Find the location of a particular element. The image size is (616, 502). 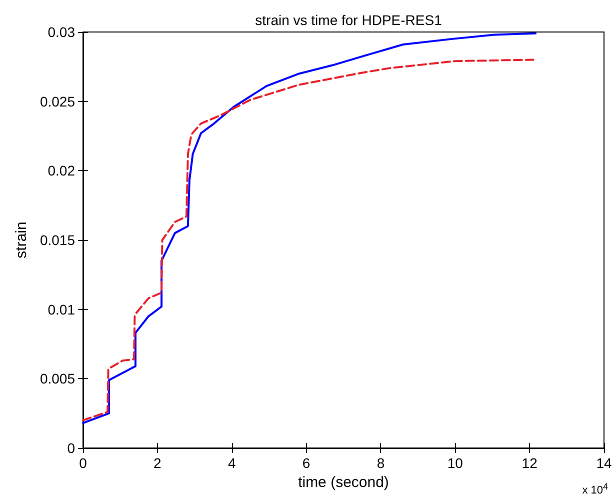

x-axis-title: time (second) is located at coordinates (343, 482).